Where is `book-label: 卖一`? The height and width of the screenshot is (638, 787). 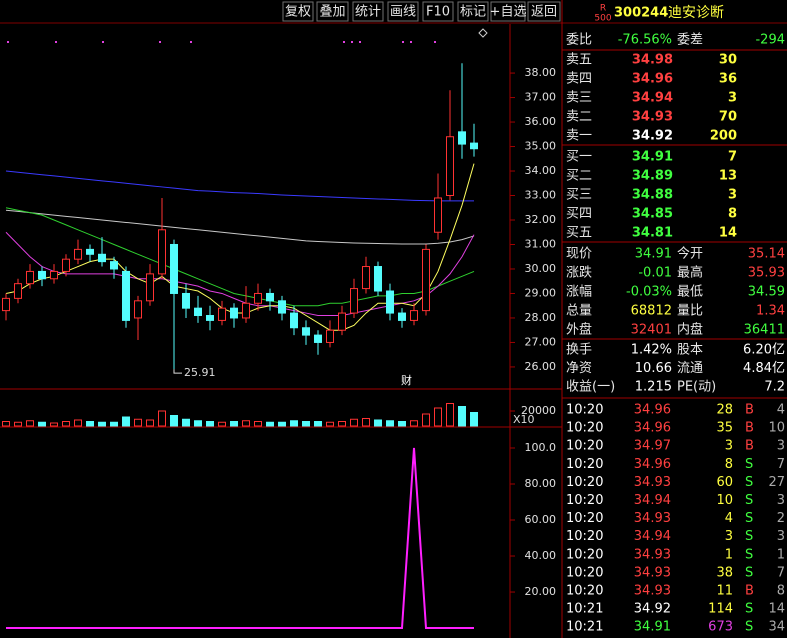 book-label: 卖一 is located at coordinates (579, 136).